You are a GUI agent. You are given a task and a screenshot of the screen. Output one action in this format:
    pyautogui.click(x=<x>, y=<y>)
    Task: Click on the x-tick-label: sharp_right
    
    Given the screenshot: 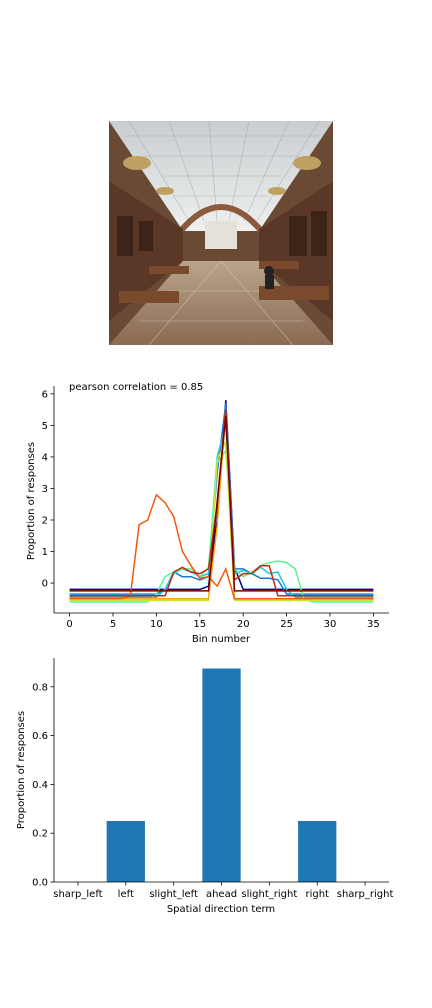 What is the action you would take?
    pyautogui.click(x=365, y=894)
    